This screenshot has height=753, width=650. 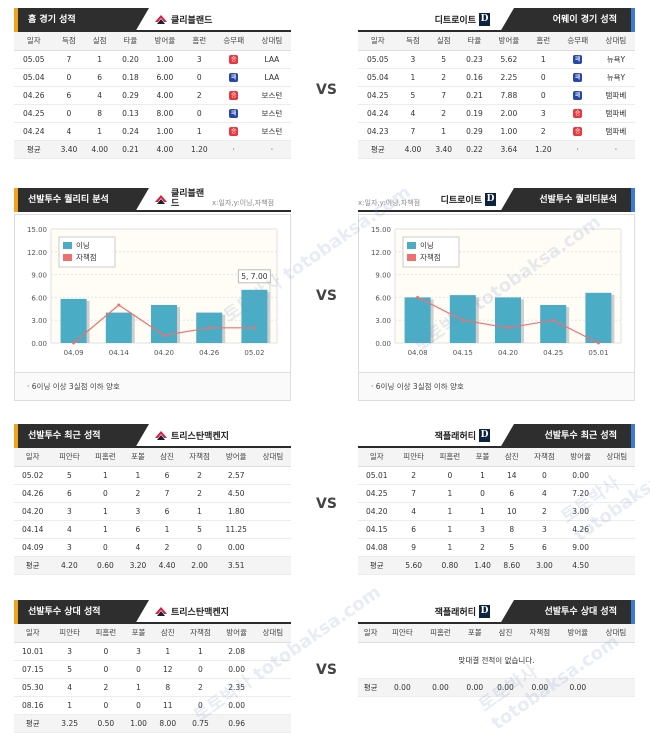 I want to click on y-tick-label: 12.00, so click(x=381, y=253).